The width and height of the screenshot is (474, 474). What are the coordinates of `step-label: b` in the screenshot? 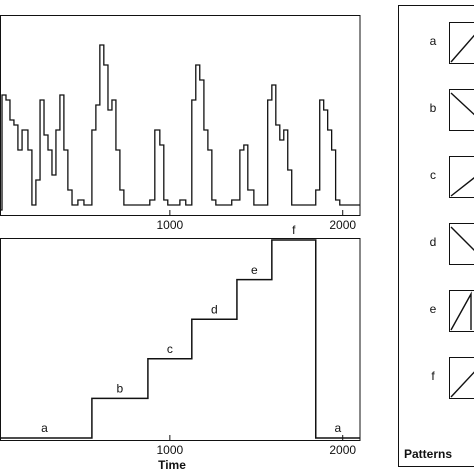 It's located at (120, 389).